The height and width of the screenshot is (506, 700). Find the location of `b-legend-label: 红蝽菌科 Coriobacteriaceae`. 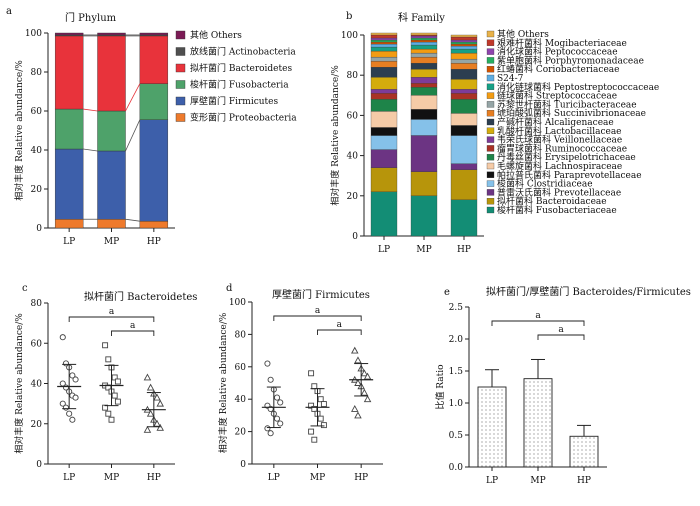

b-legend-label: 红蝽菌科 Coriobacteriaceae is located at coordinates (558, 69).